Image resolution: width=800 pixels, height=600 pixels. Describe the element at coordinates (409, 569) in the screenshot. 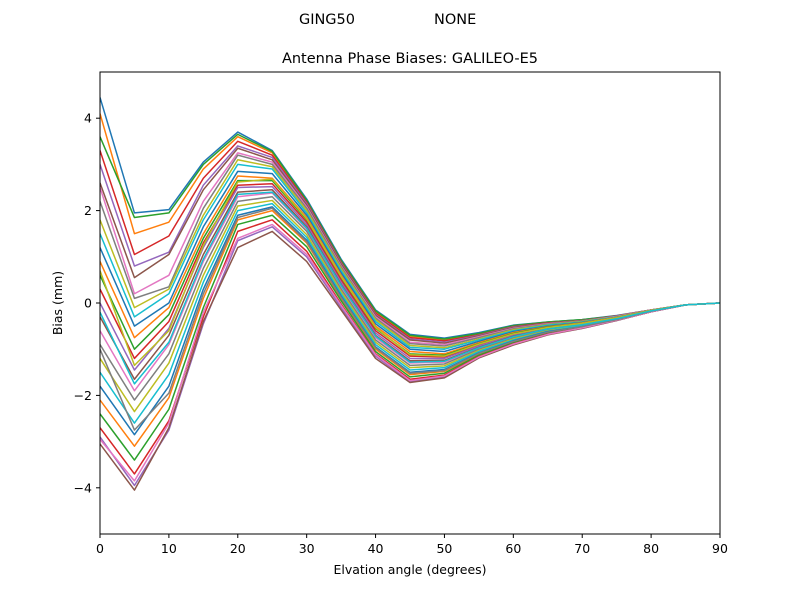

I see `x-axis-label: Elvation angle (degrees)` at that location.